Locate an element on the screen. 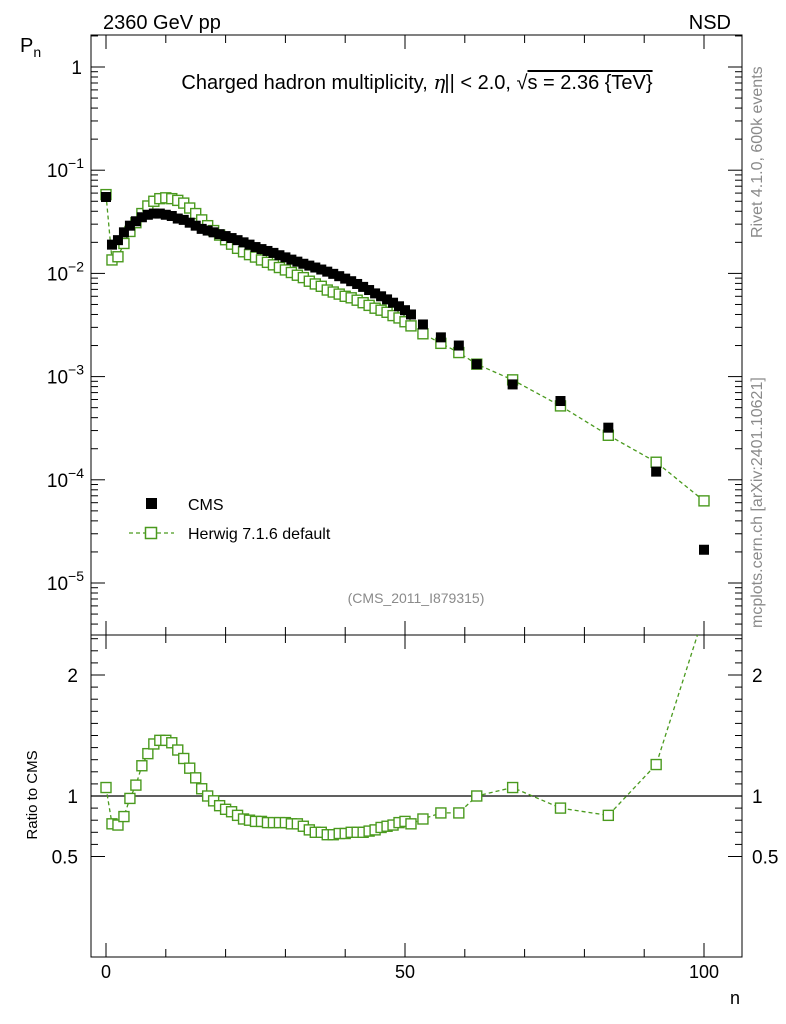  rivet-label: Rivet 4.1.0, 600k events is located at coordinates (757, 152).